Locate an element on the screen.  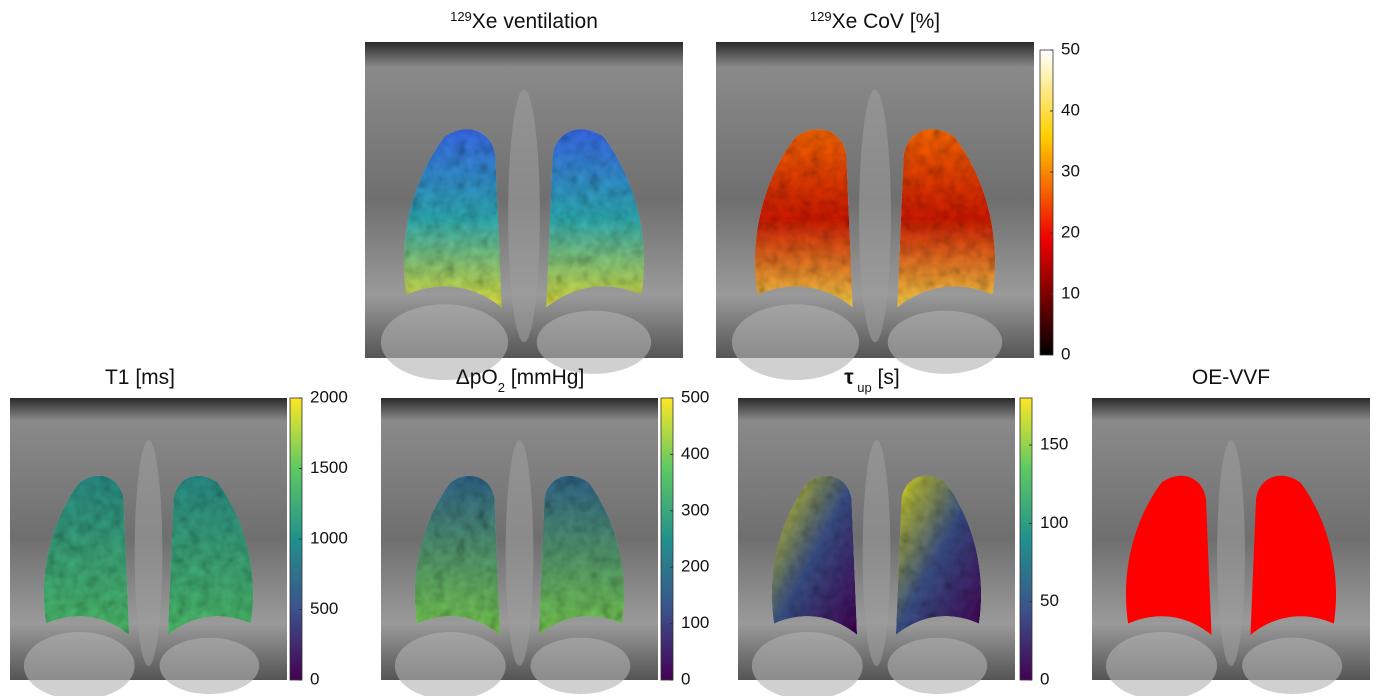
panel-title: ΔpO2 [mmHg] is located at coordinates (520, 380).